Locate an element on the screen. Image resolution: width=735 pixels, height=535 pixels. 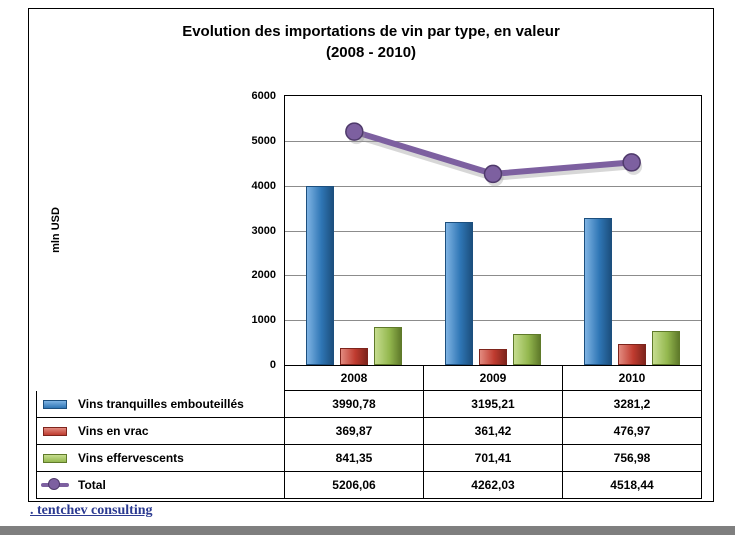
table-value-cell: 369,87 is located at coordinates (354, 431).